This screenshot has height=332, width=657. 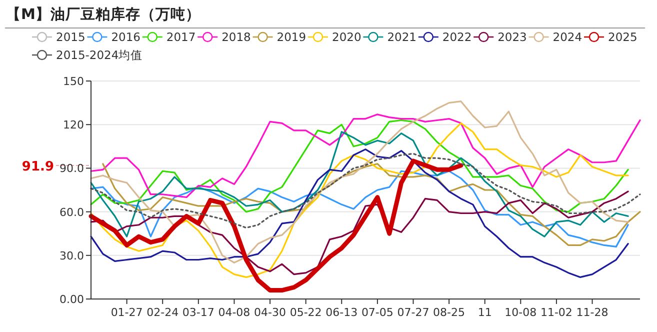 What do you see at coordinates (181, 37) in the screenshot?
I see `legend-label: 2017` at bounding box center [181, 37].